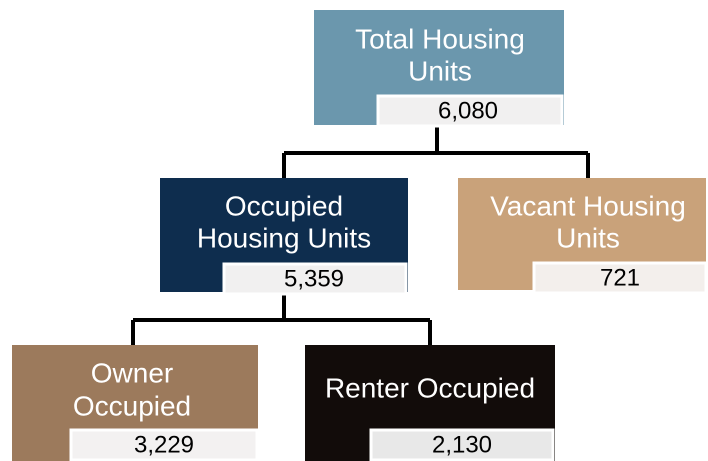 The width and height of the screenshot is (708, 461). I want to click on node-value: 5,359, so click(314, 278).